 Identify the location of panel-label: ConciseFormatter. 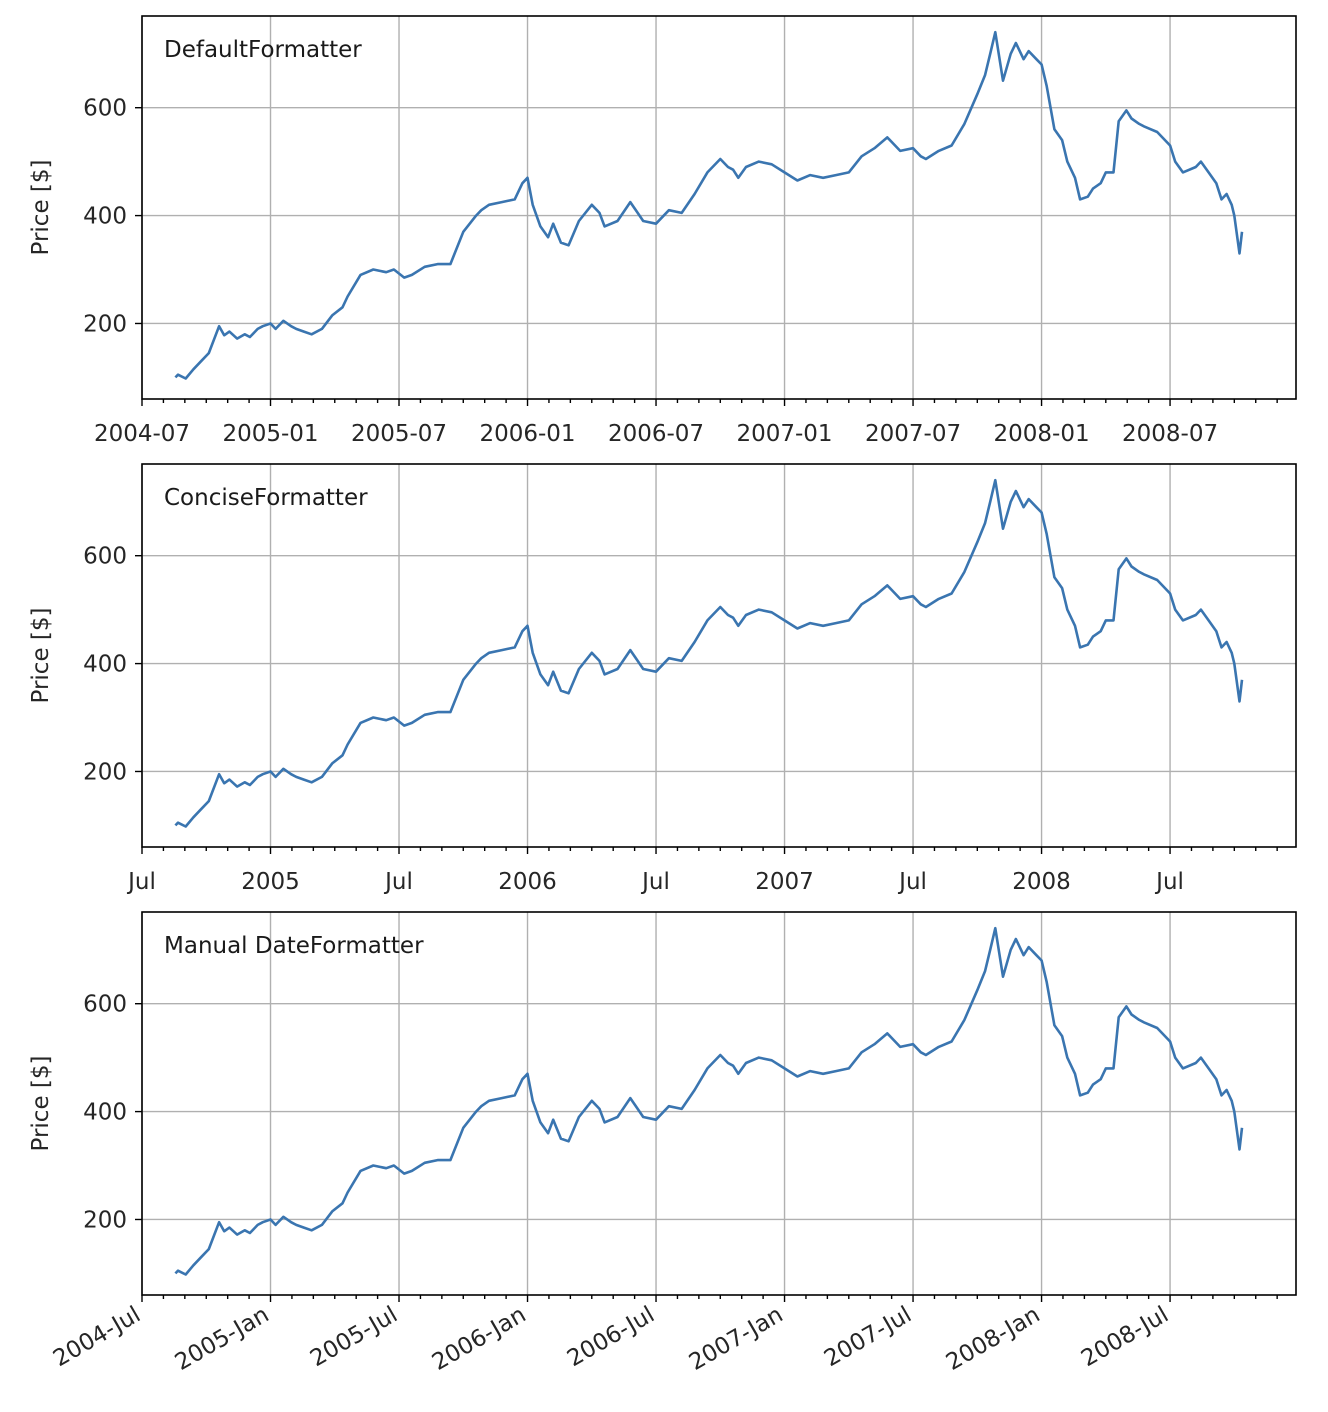
(266, 498).